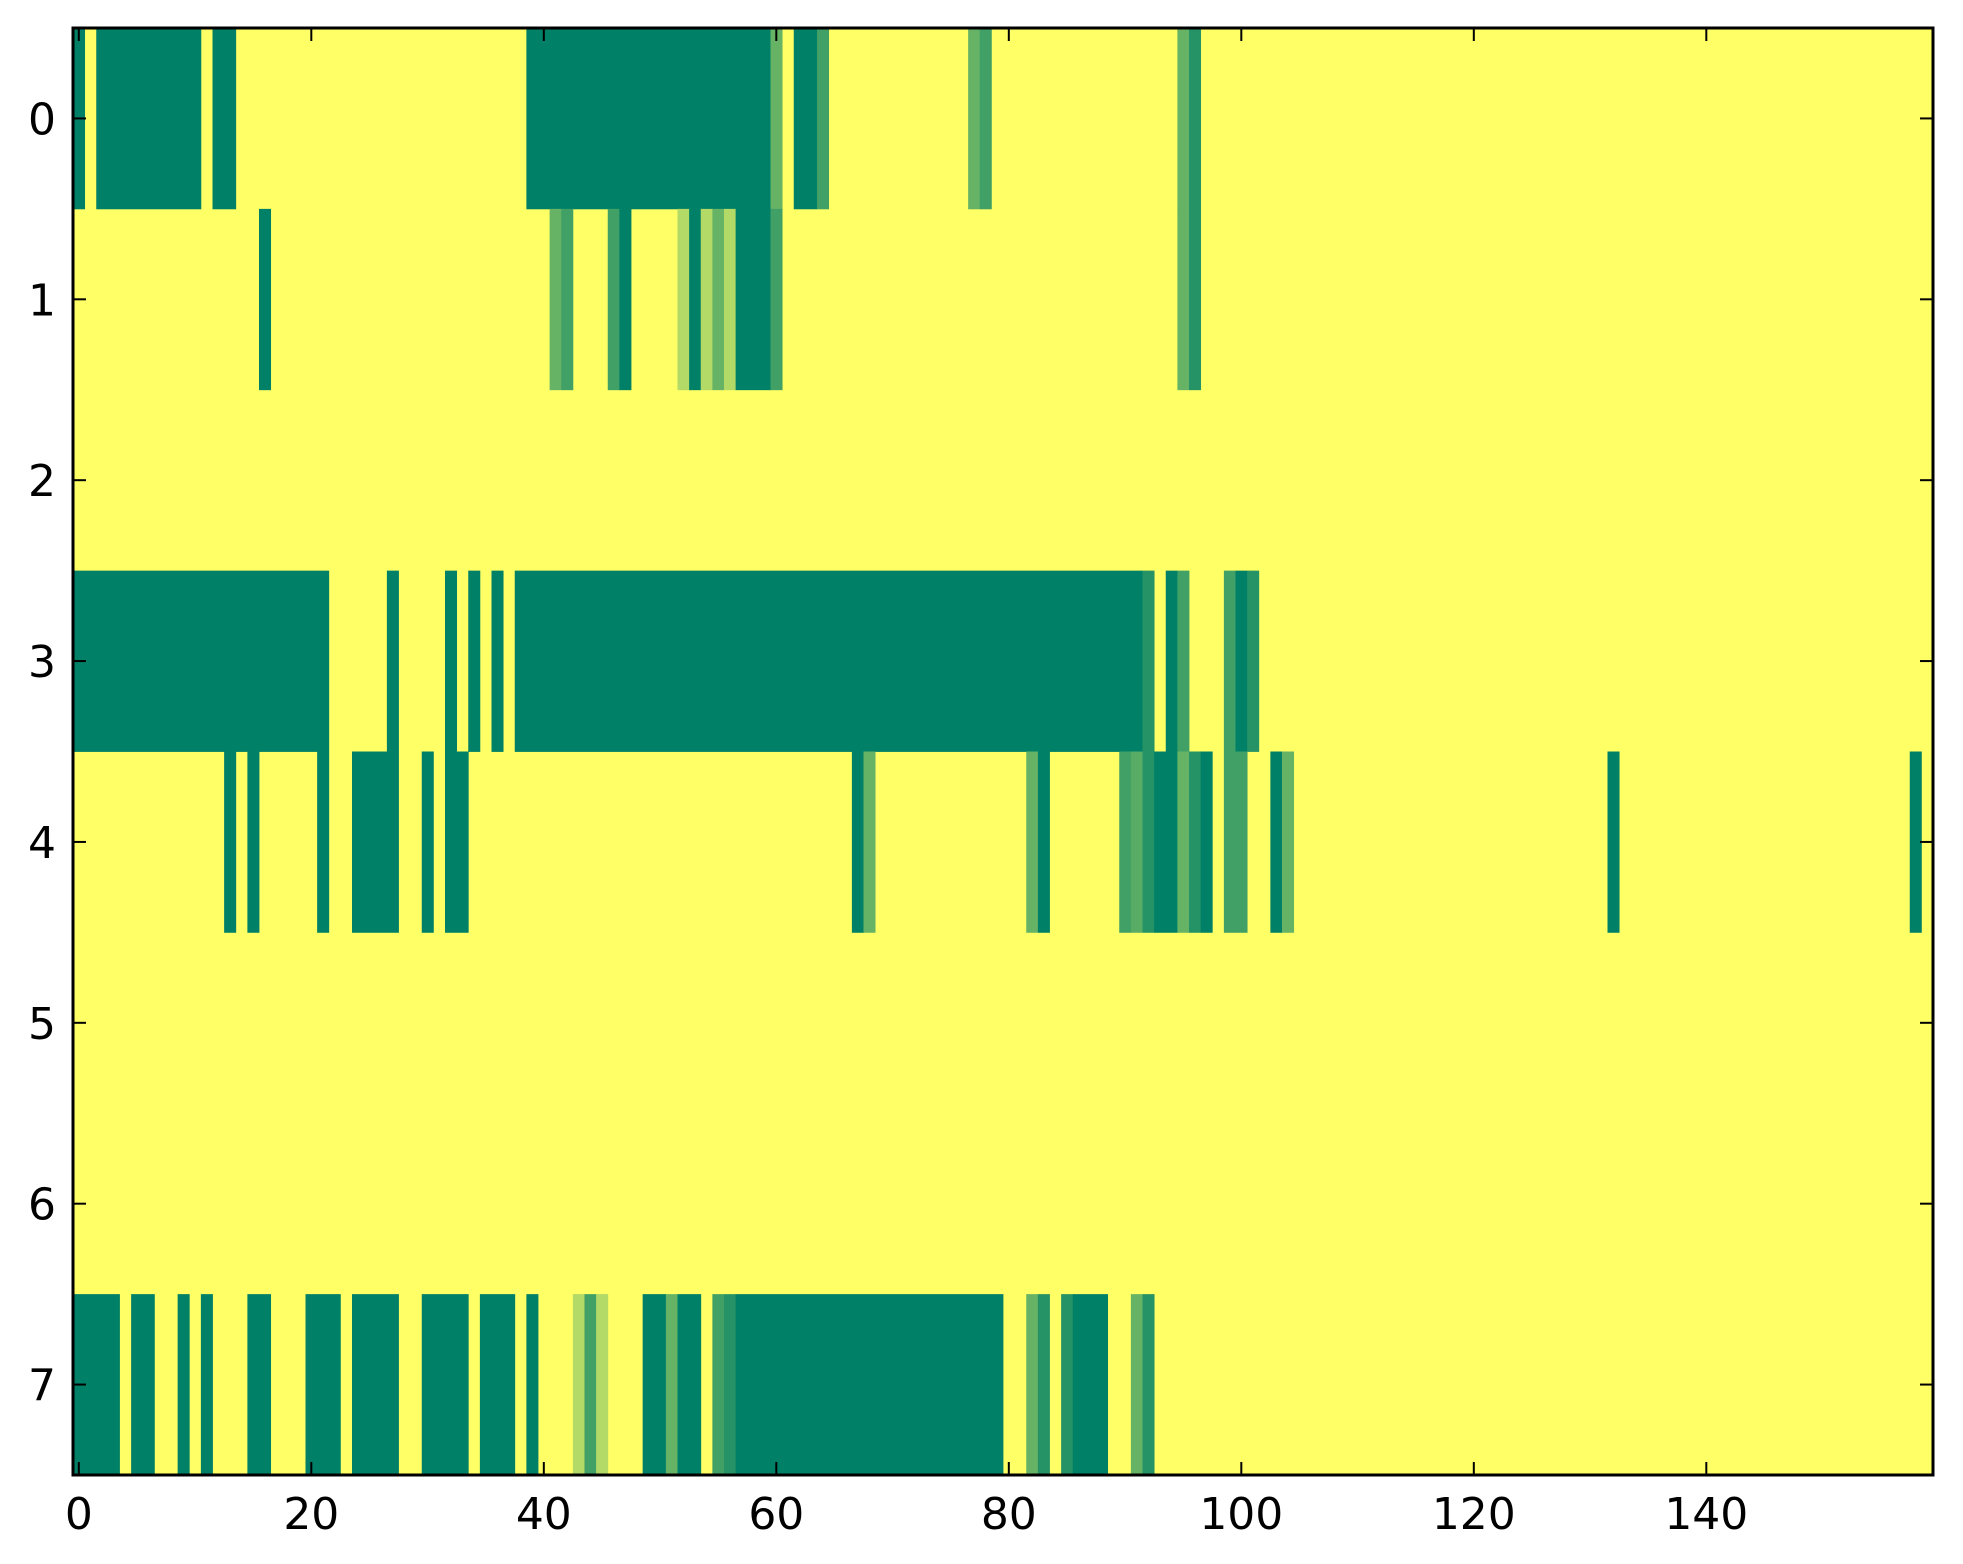 The height and width of the screenshot is (1564, 1963). Describe the element at coordinates (311, 1514) in the screenshot. I see `x-tick-label: 20` at that location.